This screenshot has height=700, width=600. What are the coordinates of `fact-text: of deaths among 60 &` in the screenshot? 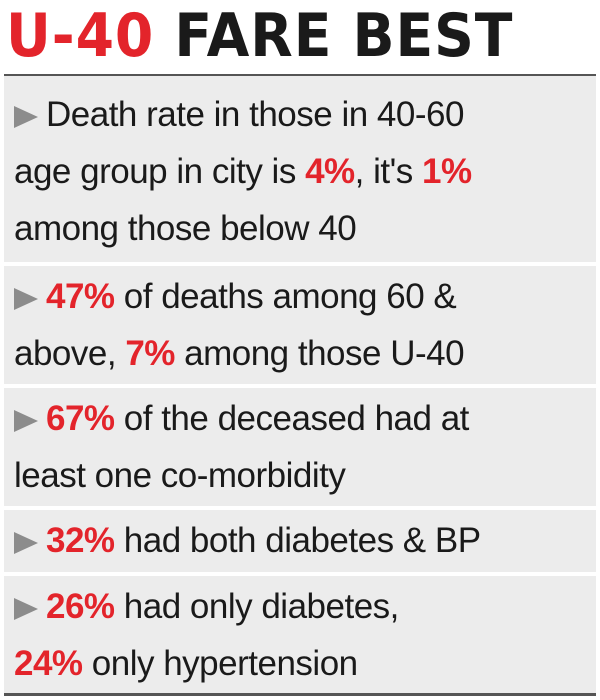 It's located at (285, 296).